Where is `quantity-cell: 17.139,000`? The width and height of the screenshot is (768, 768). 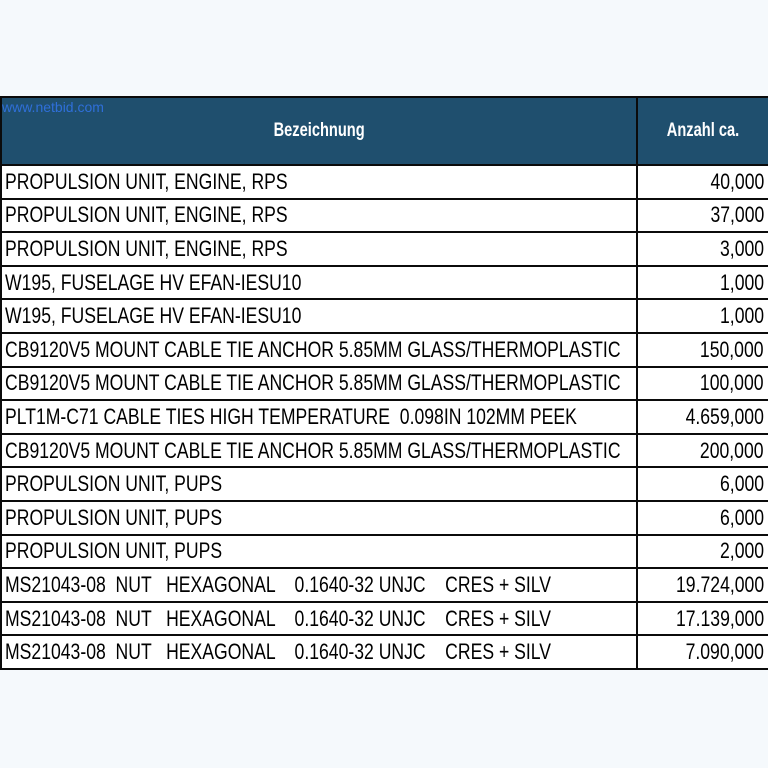
quantity-cell: 17.139,000 is located at coordinates (703, 619).